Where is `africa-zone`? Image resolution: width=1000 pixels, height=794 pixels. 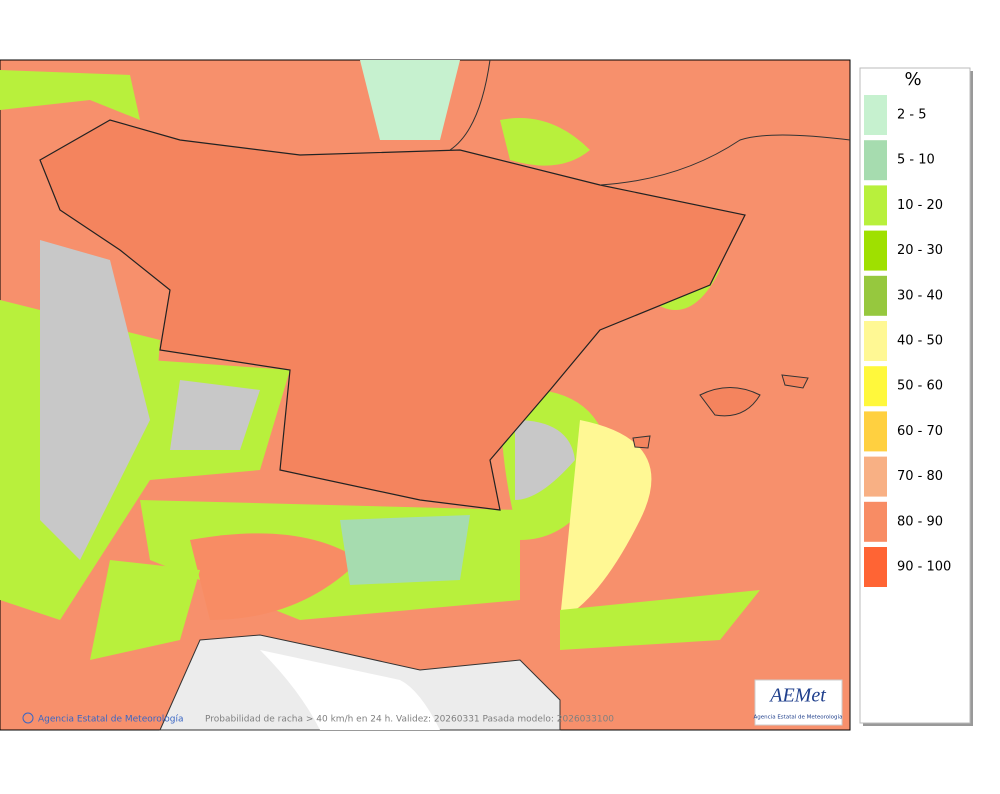
africa-zone is located at coordinates (350, 690).